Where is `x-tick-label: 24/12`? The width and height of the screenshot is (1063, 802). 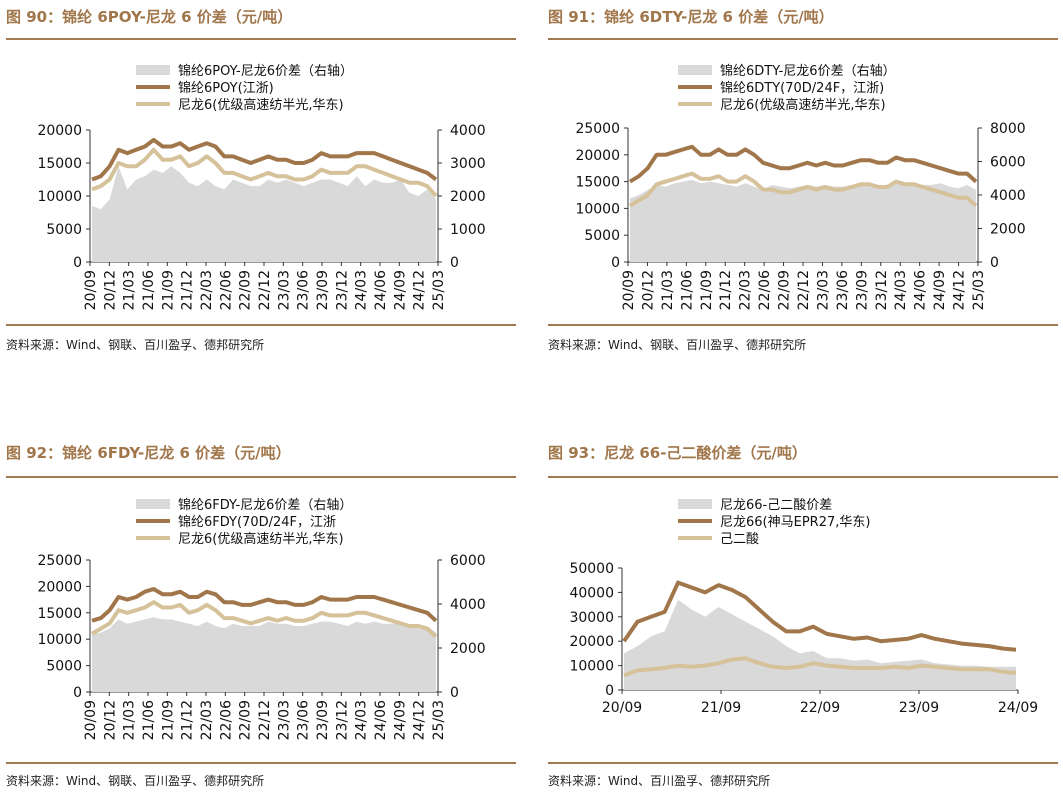
x-tick-label: 24/12 is located at coordinates (420, 290).